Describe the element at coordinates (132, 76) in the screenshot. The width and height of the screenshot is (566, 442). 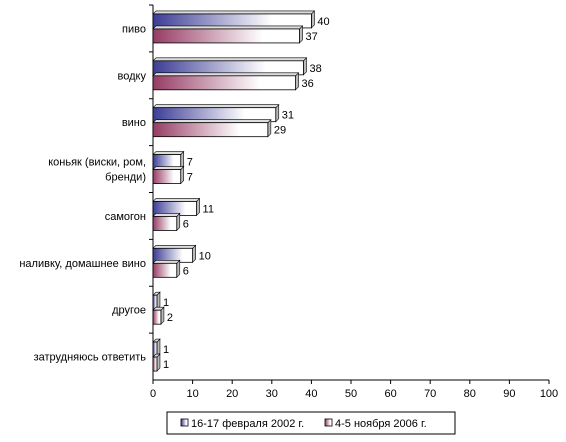
I see `category-label: водку` at that location.